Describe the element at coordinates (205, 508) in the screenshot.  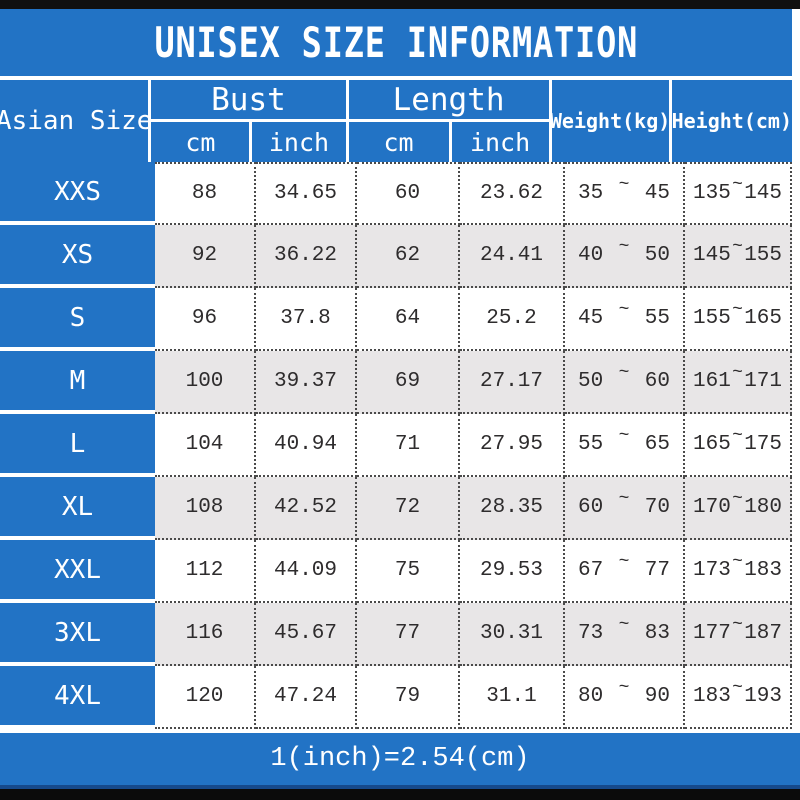
I see `bust-cm-value: 108` at that location.